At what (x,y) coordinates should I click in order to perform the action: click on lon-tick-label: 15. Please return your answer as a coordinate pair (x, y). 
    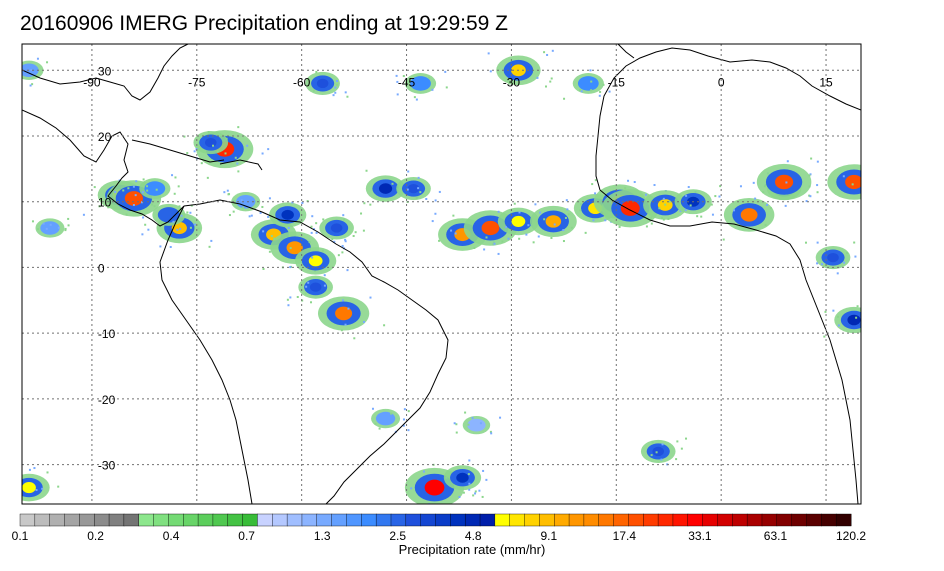
    Looking at the image, I should click on (826, 82).